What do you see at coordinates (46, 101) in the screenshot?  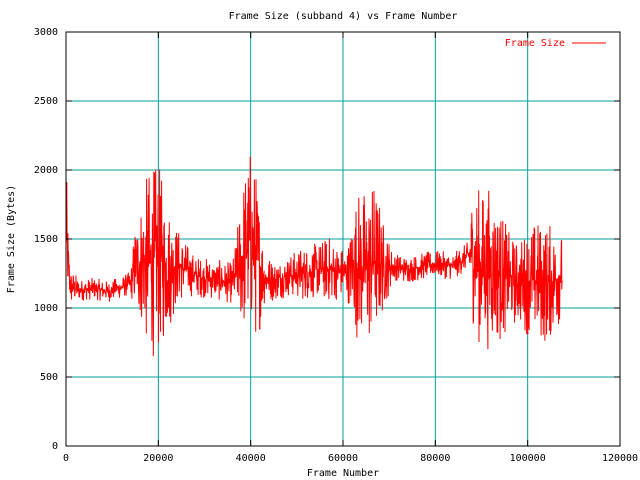 I see `y-tick-label: 2500` at bounding box center [46, 101].